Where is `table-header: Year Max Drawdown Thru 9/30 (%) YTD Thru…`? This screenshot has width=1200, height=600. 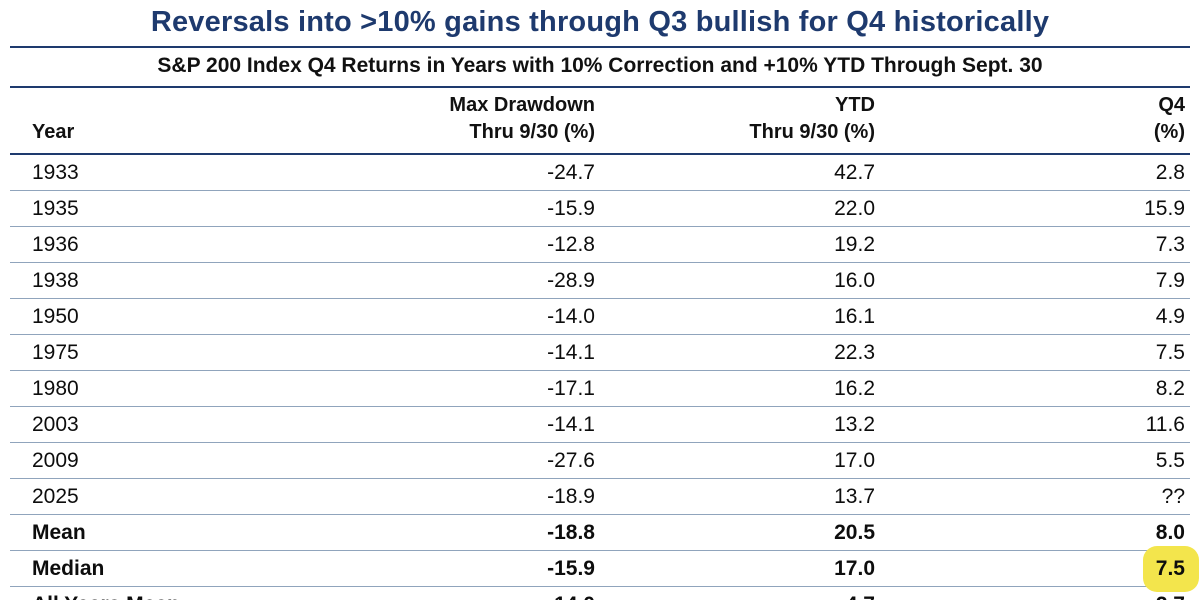
table-header: Year Max Drawdown Thru 9/30 (%) YTD Thru… is located at coordinates (600, 121).